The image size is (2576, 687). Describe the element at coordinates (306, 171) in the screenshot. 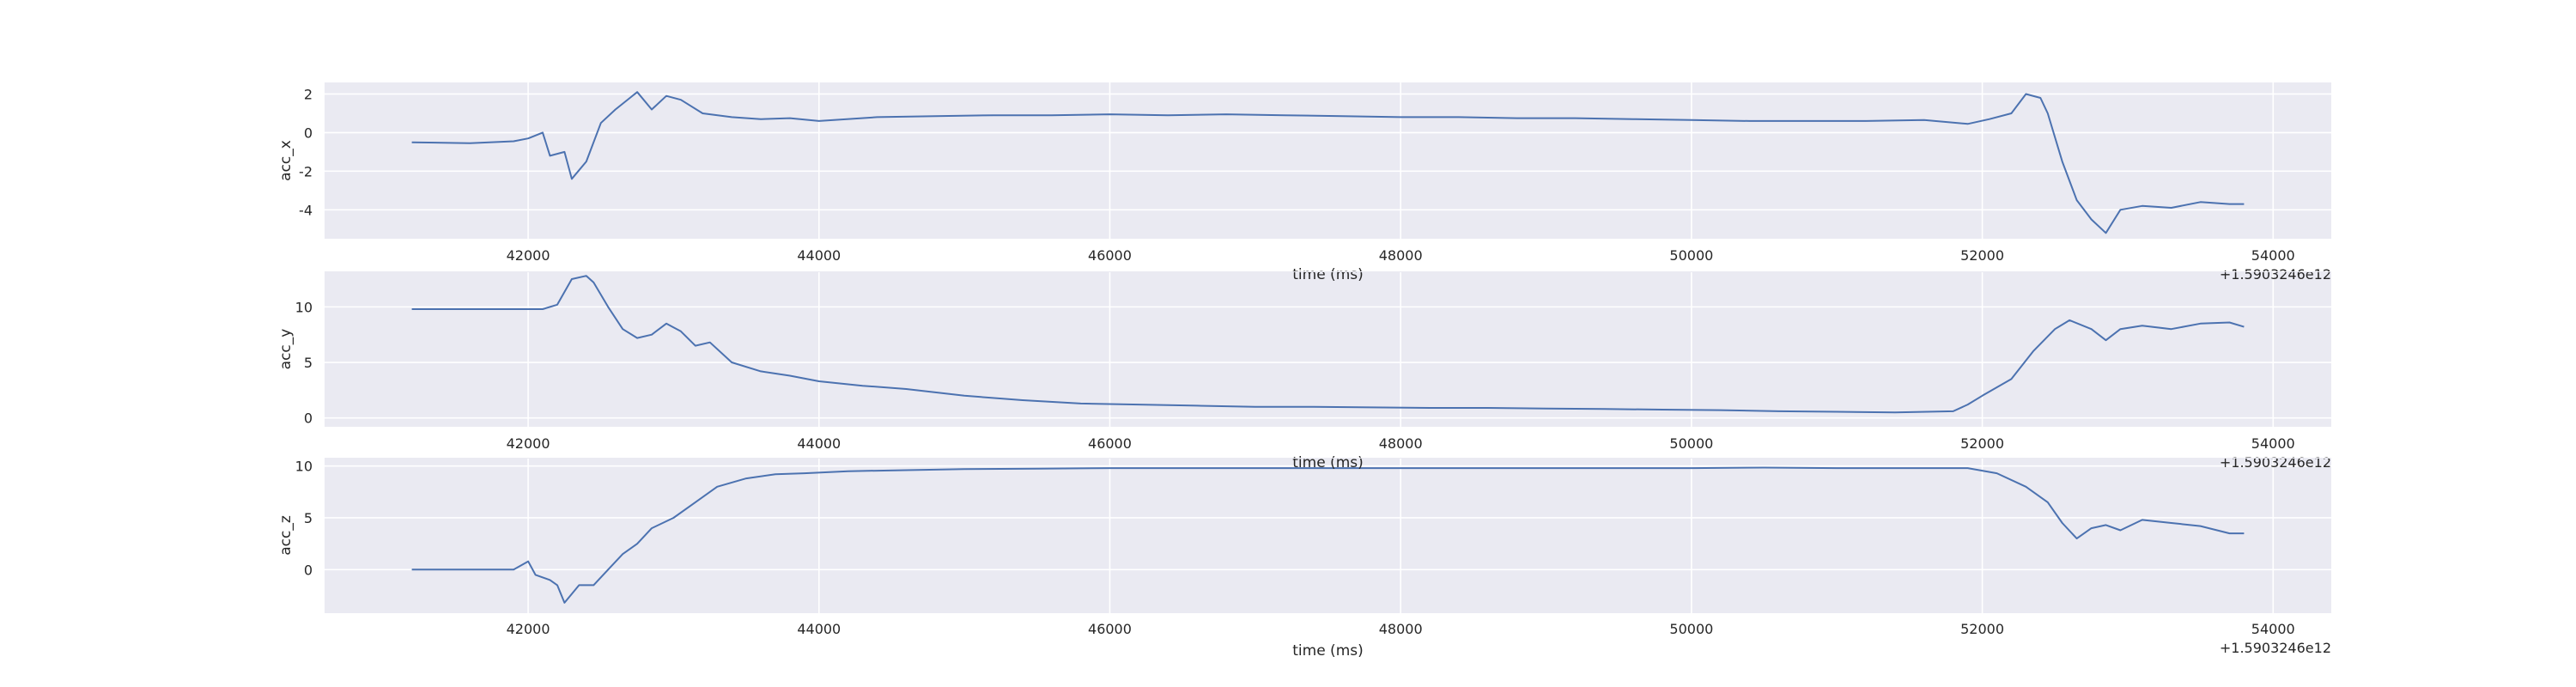

I see `y-tick-label: -2` at that location.